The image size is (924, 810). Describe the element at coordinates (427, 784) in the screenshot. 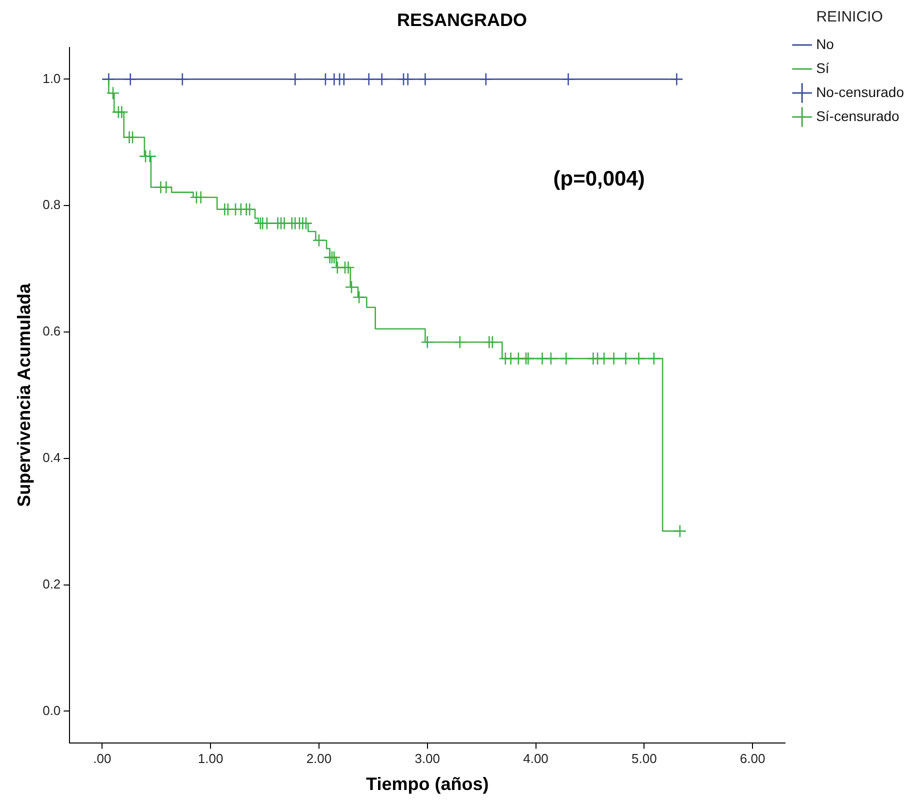

I see `x-axis-title: Tiempo (años)` at that location.